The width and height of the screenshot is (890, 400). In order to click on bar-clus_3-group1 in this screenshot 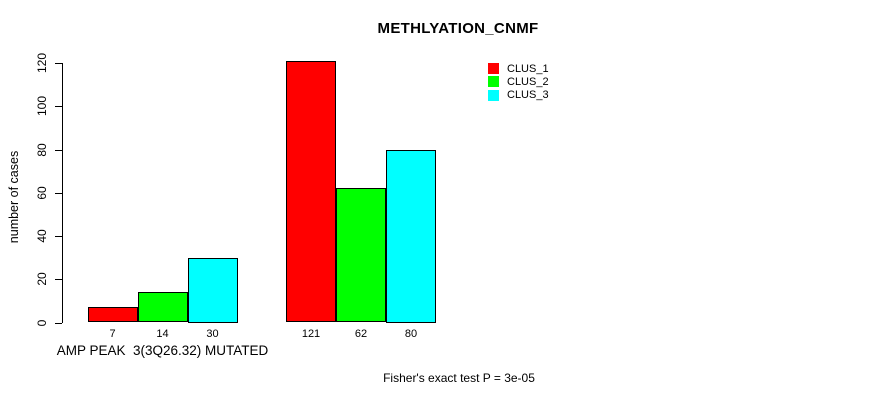, I will do `click(212, 290)`.